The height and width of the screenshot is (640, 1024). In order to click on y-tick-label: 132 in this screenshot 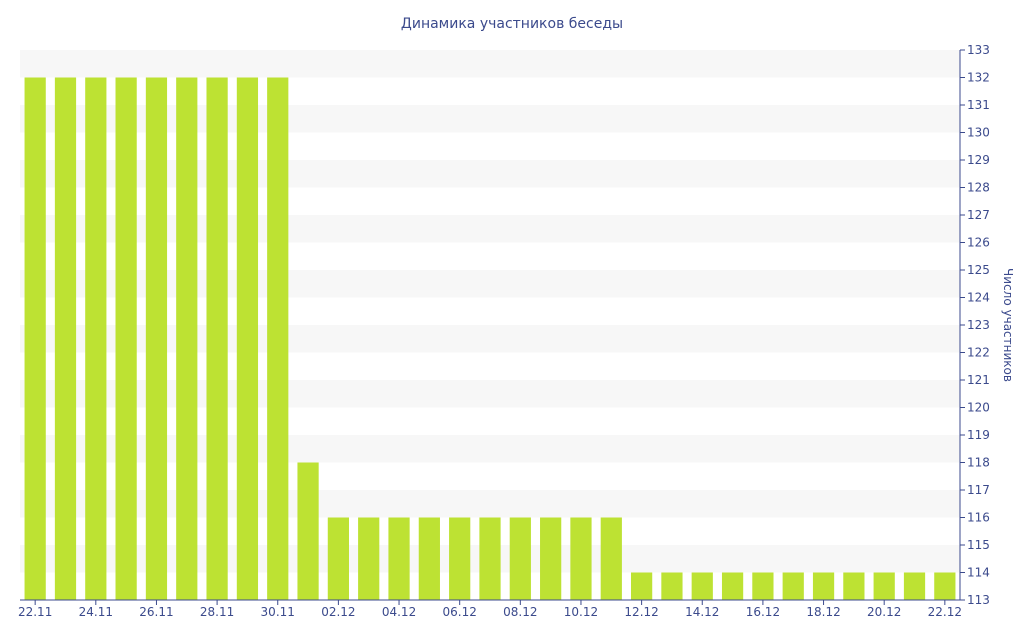, I will do `click(978, 78)`.